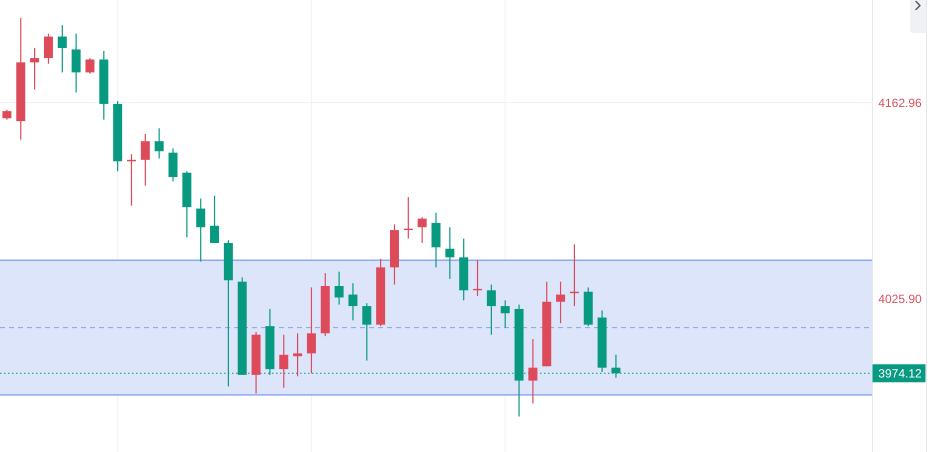 The height and width of the screenshot is (452, 936). What do you see at coordinates (900, 373) in the screenshot?
I see `ref-line-label: 3974.12` at bounding box center [900, 373].